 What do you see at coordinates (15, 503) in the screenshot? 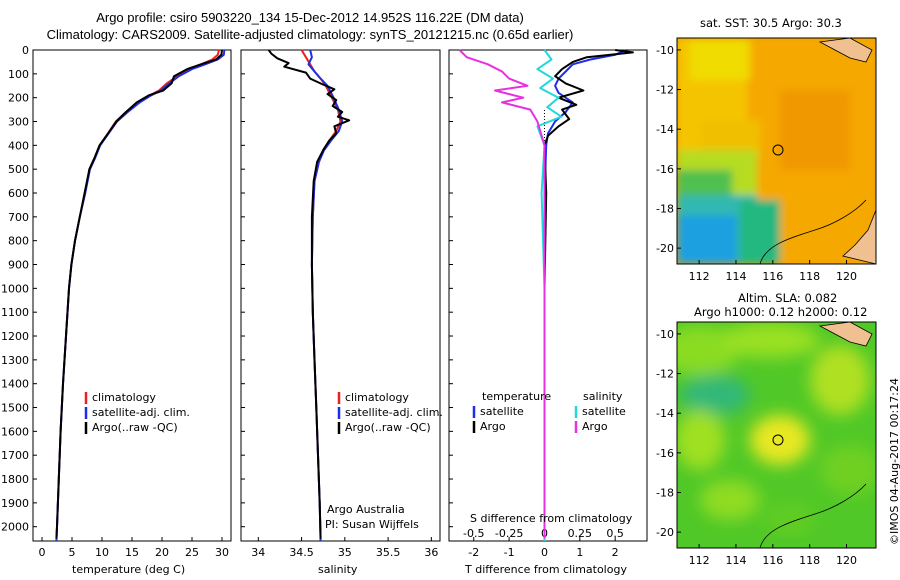
I see `depth-tick-label: 1900` at bounding box center [15, 503].